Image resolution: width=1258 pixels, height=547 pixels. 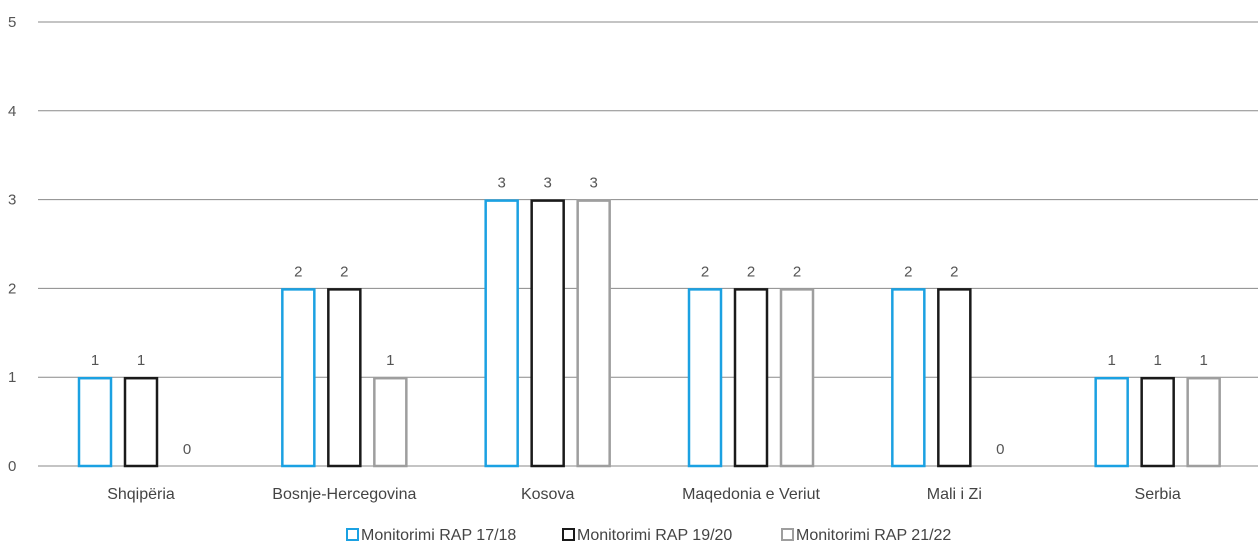 What do you see at coordinates (873, 534) in the screenshot?
I see `legend-label-series-3: Monitorimi RAP 21/22` at bounding box center [873, 534].